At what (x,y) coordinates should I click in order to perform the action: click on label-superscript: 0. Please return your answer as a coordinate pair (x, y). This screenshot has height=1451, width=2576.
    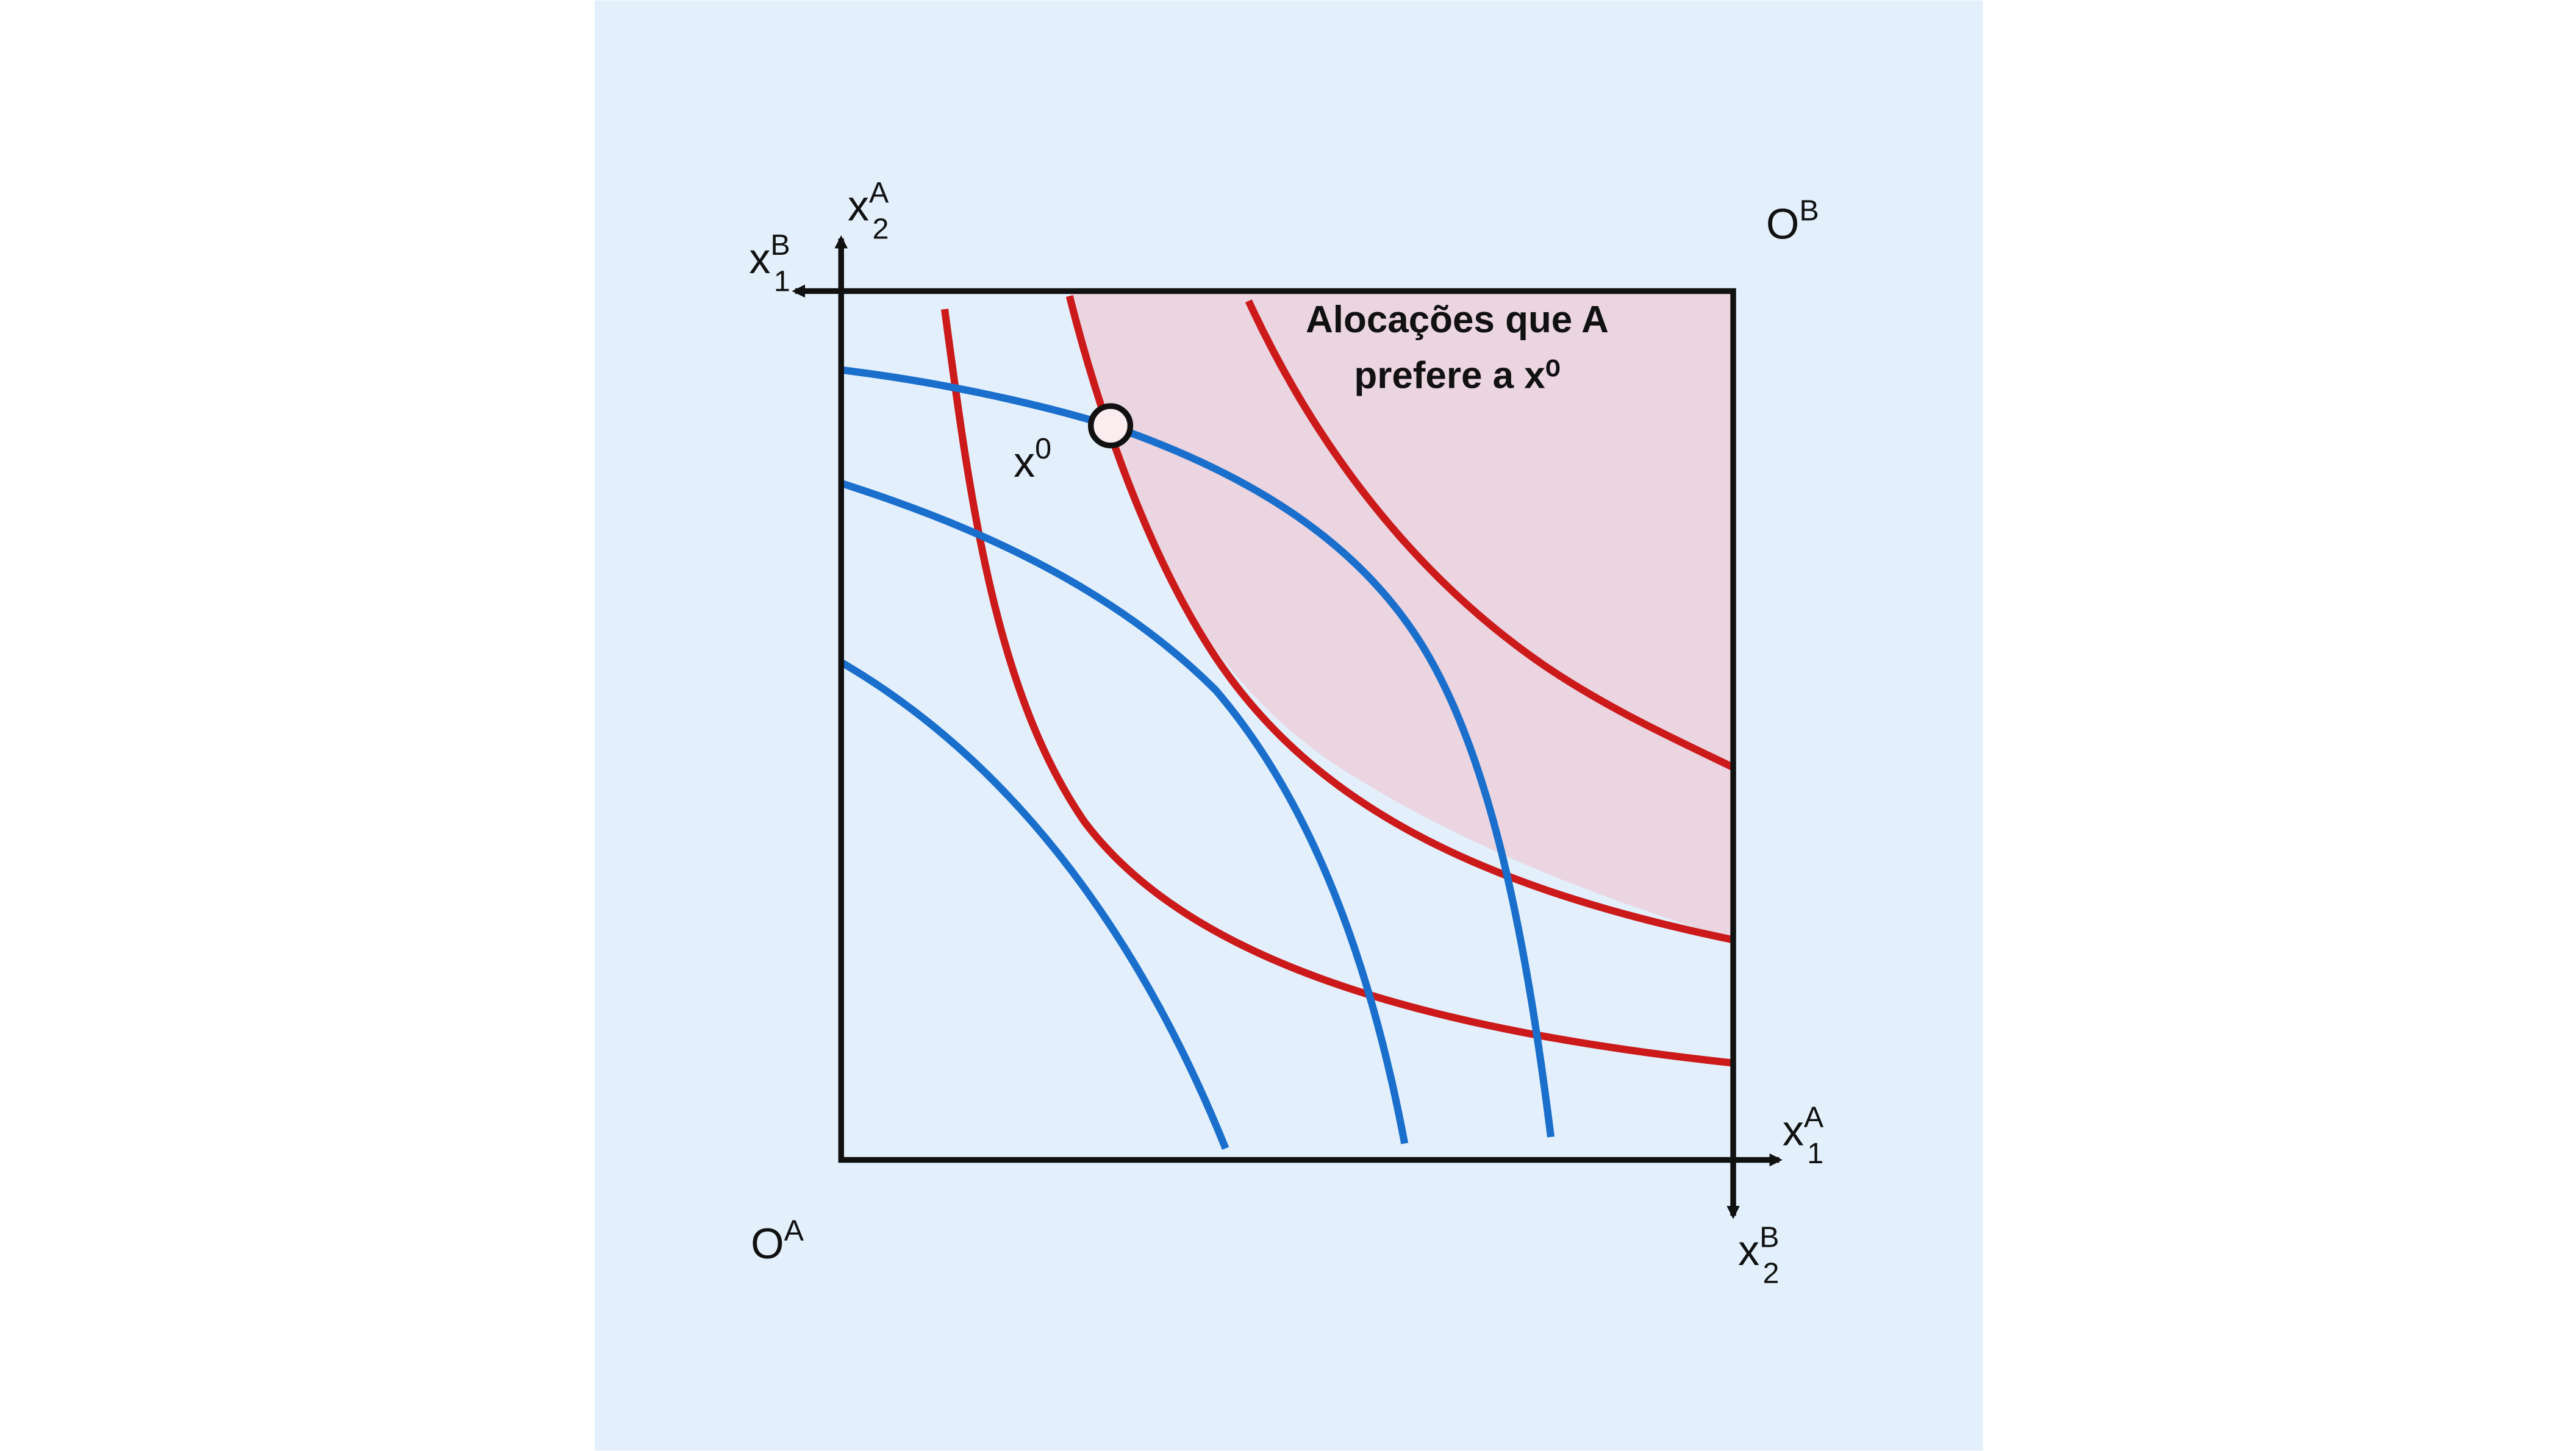
    Looking at the image, I should click on (1043, 449).